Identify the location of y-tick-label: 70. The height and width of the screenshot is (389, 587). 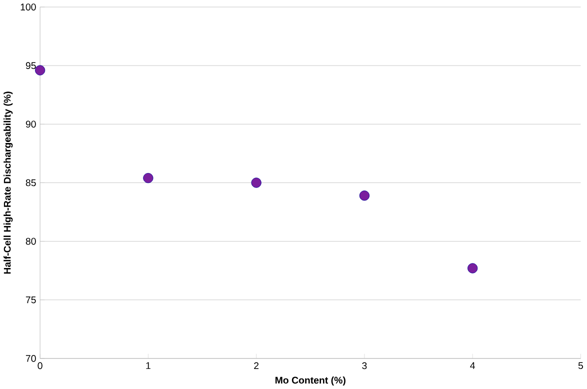
(31, 358).